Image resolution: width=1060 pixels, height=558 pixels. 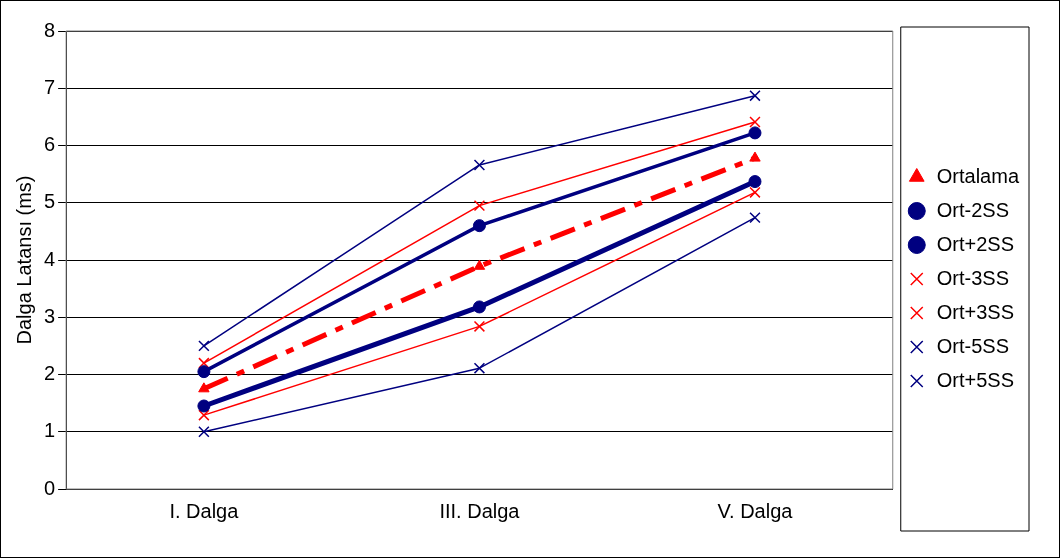 What do you see at coordinates (975, 379) in the screenshot?
I see `legend-label: Ort+5SS` at bounding box center [975, 379].